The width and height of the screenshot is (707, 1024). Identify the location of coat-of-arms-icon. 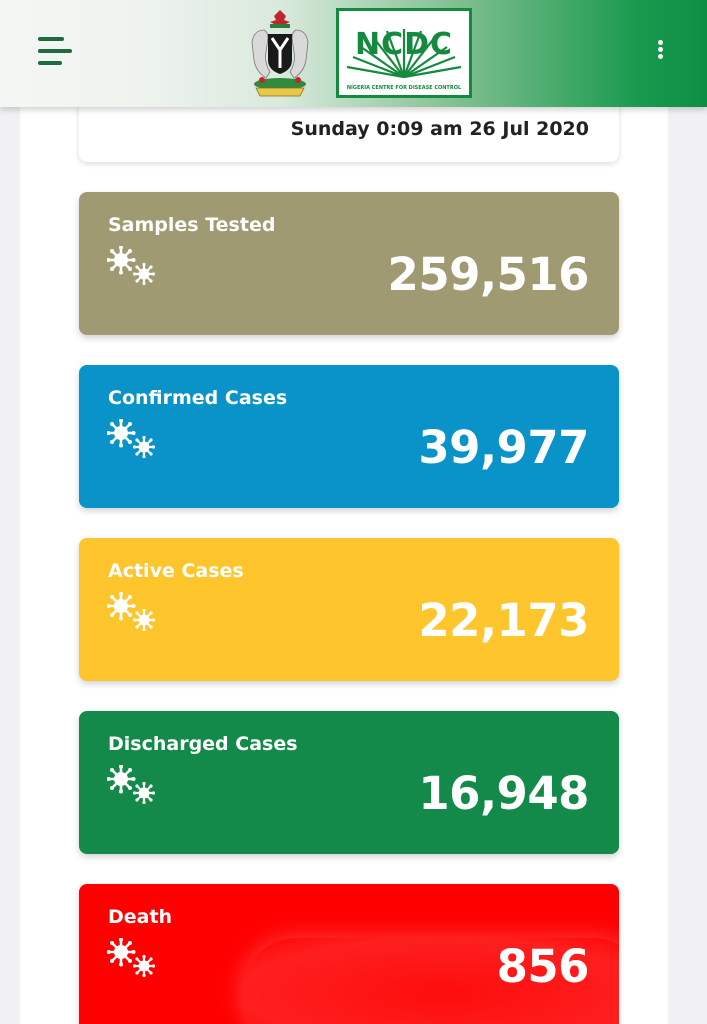
(280, 53).